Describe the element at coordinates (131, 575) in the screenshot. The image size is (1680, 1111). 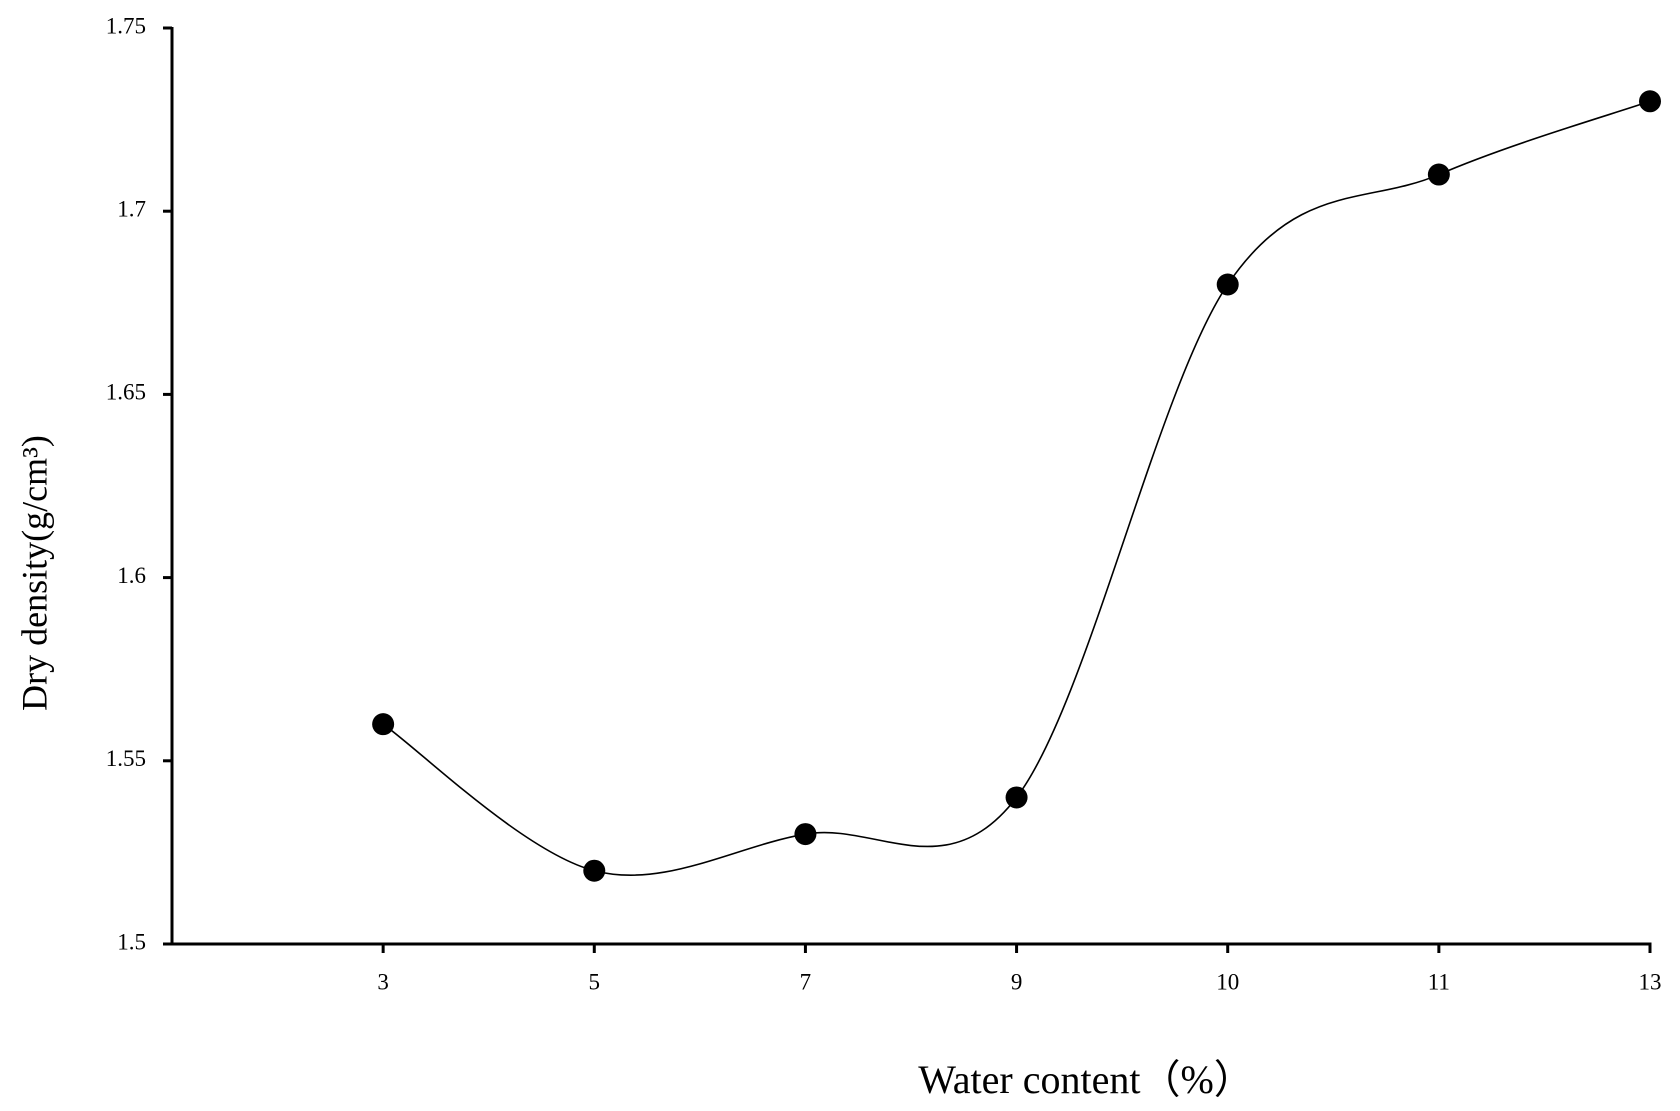
I see `y-tick-label: 1.6` at that location.